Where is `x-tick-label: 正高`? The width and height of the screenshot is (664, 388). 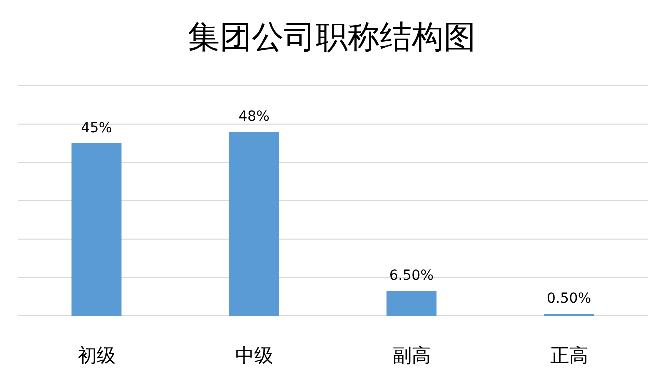
x-tick-label: 正高 is located at coordinates (569, 356).